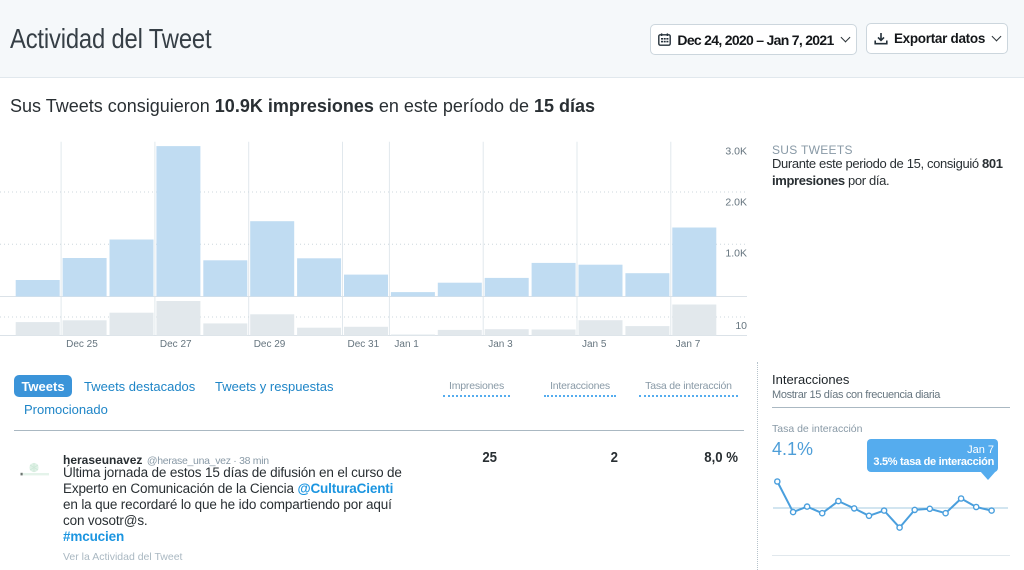  Describe the element at coordinates (176, 344) in the screenshot. I see `svg-text: Dec 27` at that location.